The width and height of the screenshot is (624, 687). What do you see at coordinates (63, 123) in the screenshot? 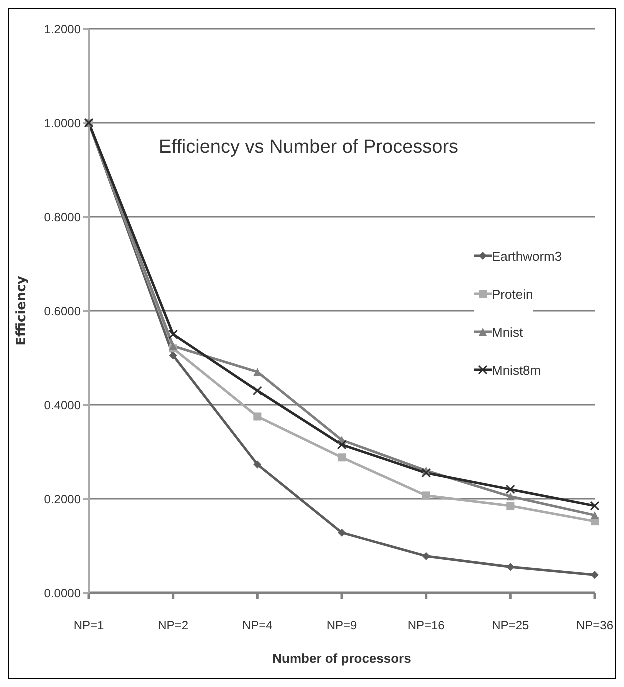
I see `y-tick-label: 1.0000` at bounding box center [63, 123].